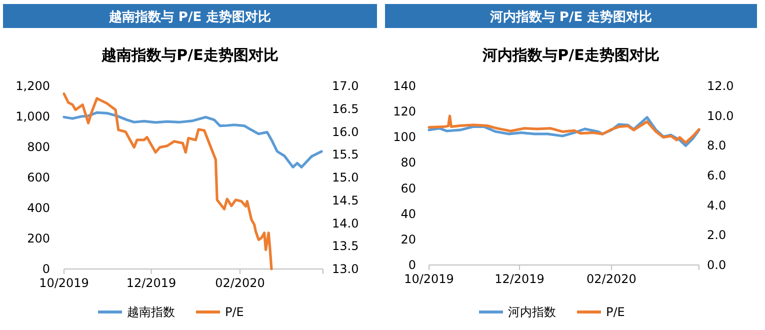 The height and width of the screenshot is (330, 765). Describe the element at coordinates (716, 205) in the screenshot. I see `y2-tick-label: 4.0` at that location.